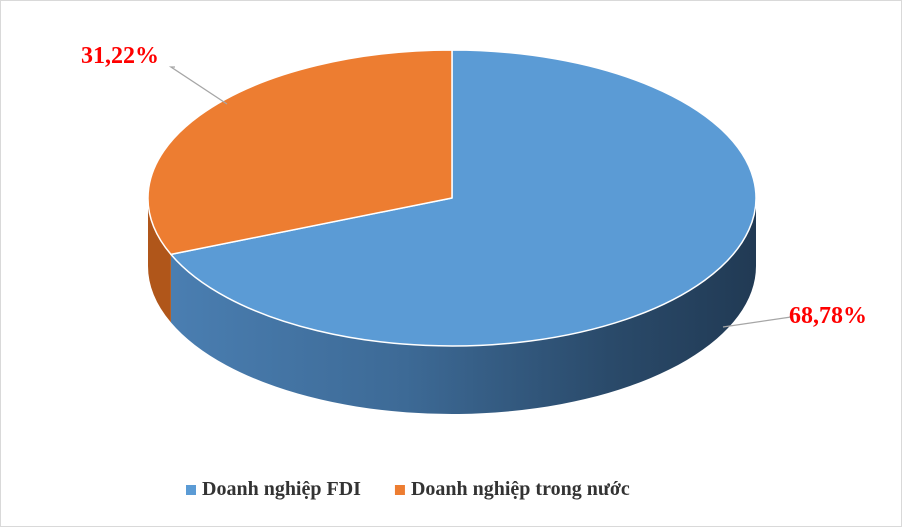  I want to click on pie-slice-doanh-nghiep-trong-nuoc, so click(300, 152).